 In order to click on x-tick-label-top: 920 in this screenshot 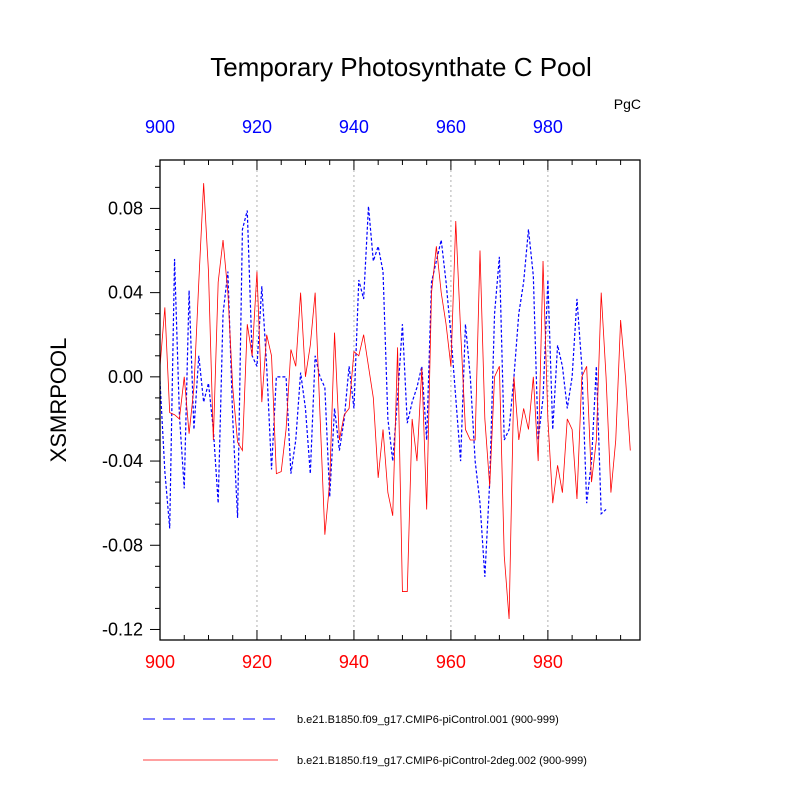, I will do `click(257, 127)`.